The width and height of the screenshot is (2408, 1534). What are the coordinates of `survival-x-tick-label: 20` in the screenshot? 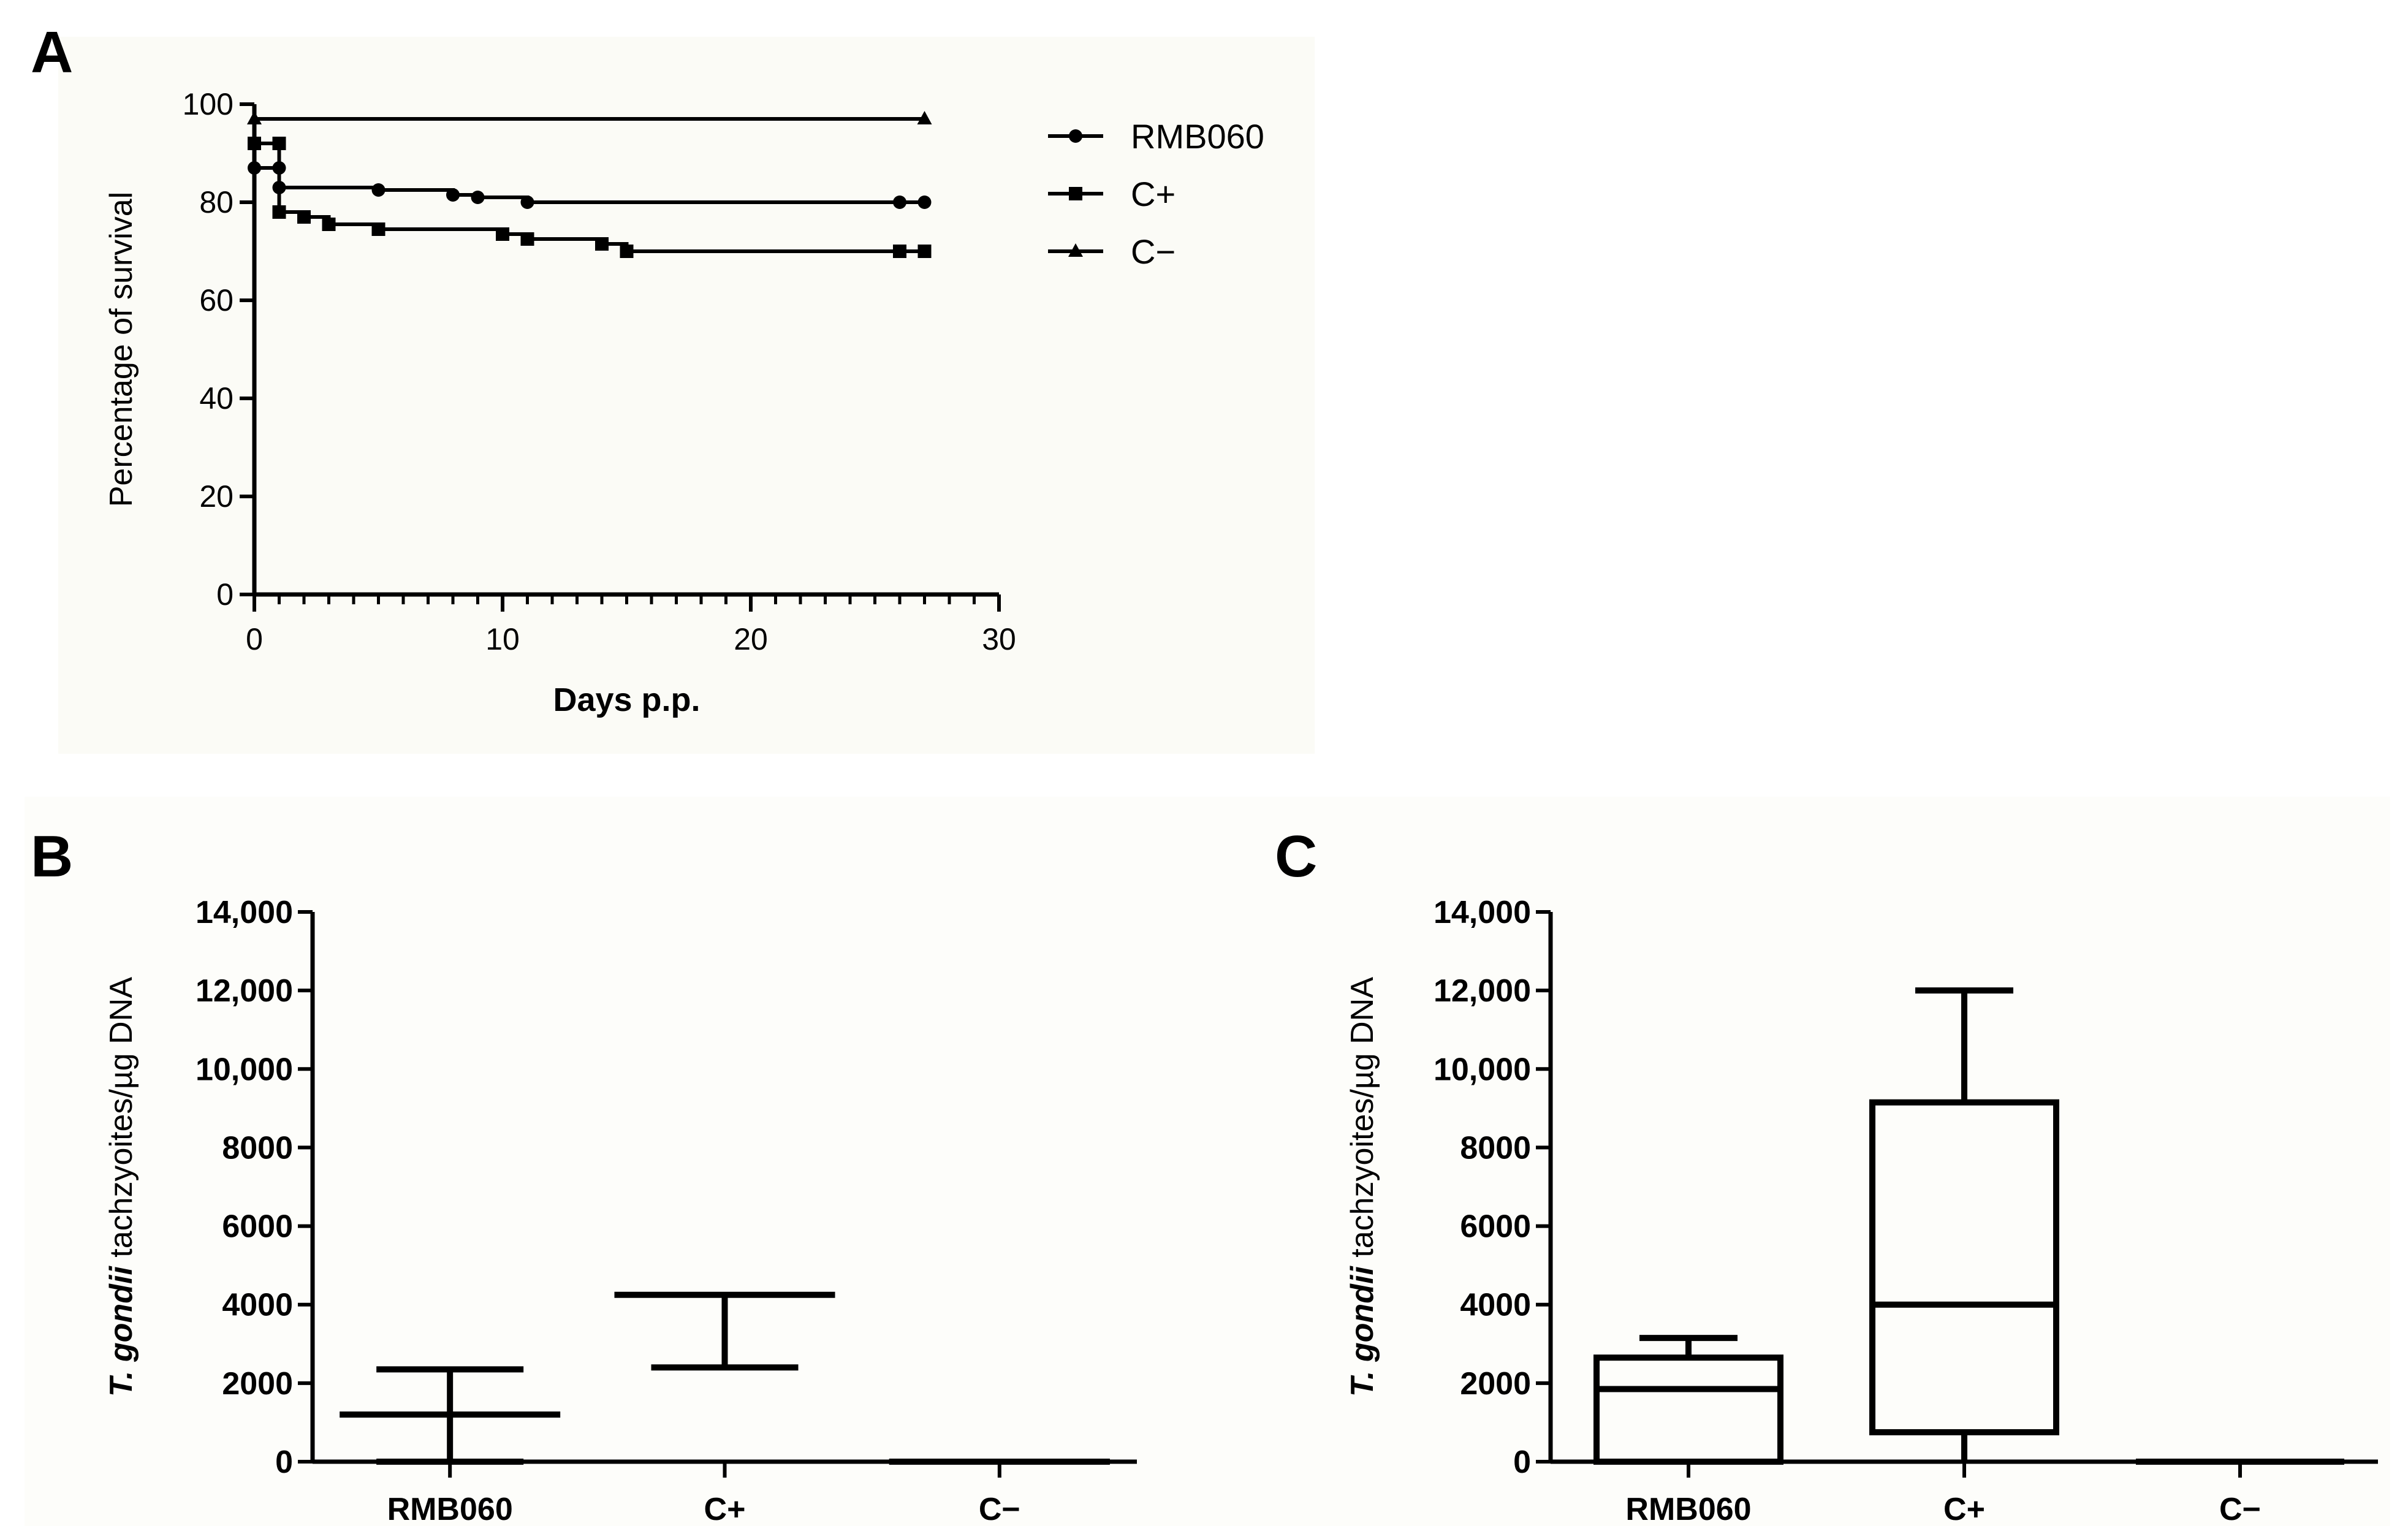 It's located at (751, 639).